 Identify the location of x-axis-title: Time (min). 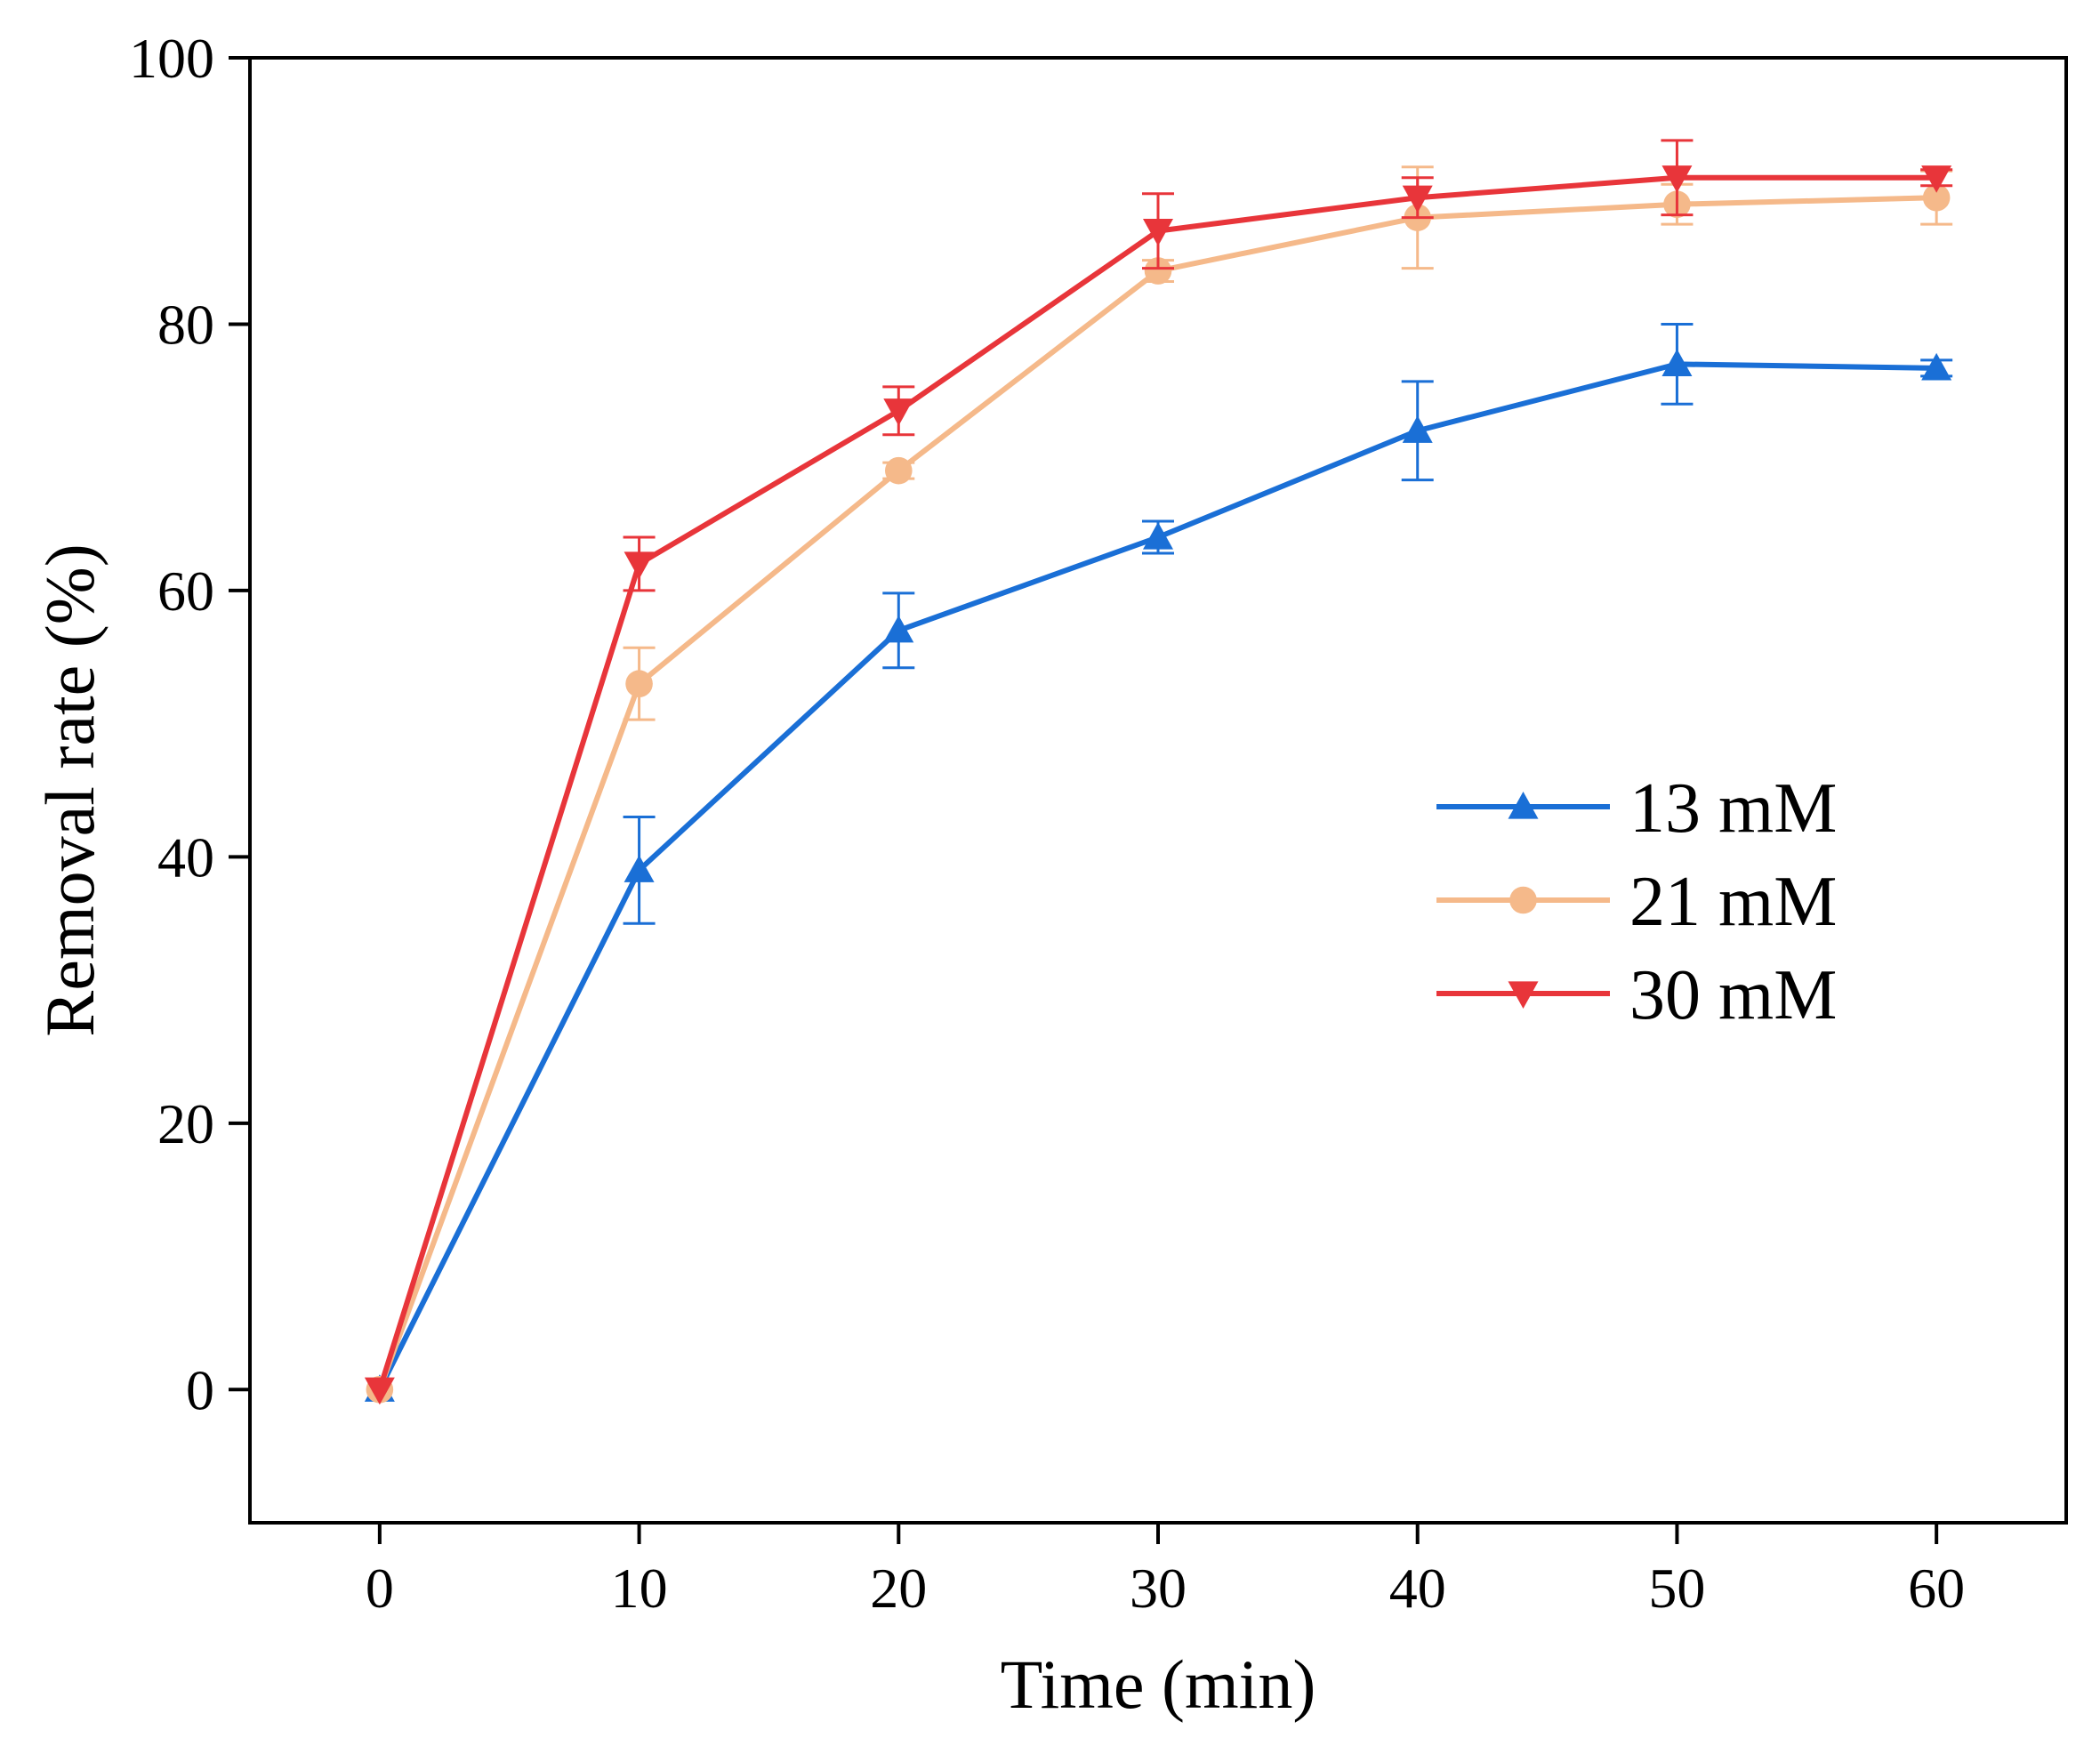
(1158, 1684).